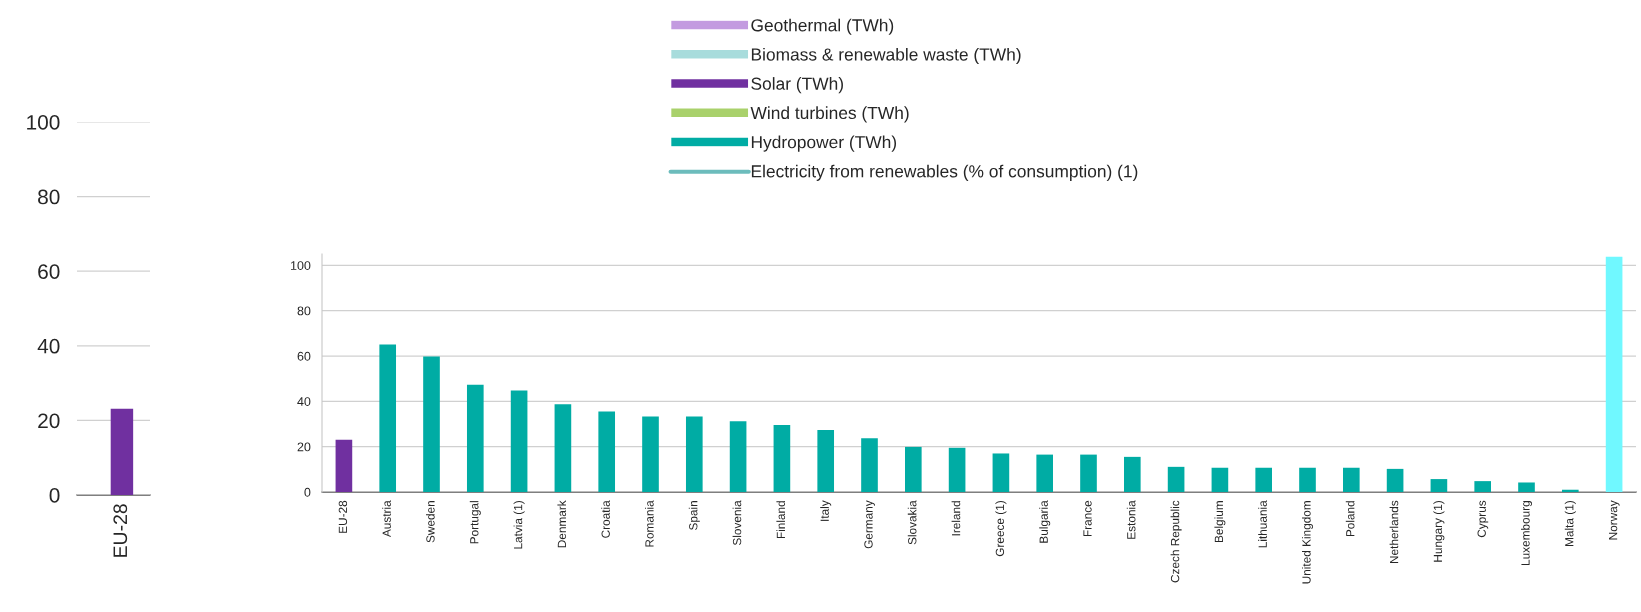 The width and height of the screenshot is (1641, 612). What do you see at coordinates (829, 114) in the screenshot?
I see `legend-label: Wind turbines (TWh)` at bounding box center [829, 114].